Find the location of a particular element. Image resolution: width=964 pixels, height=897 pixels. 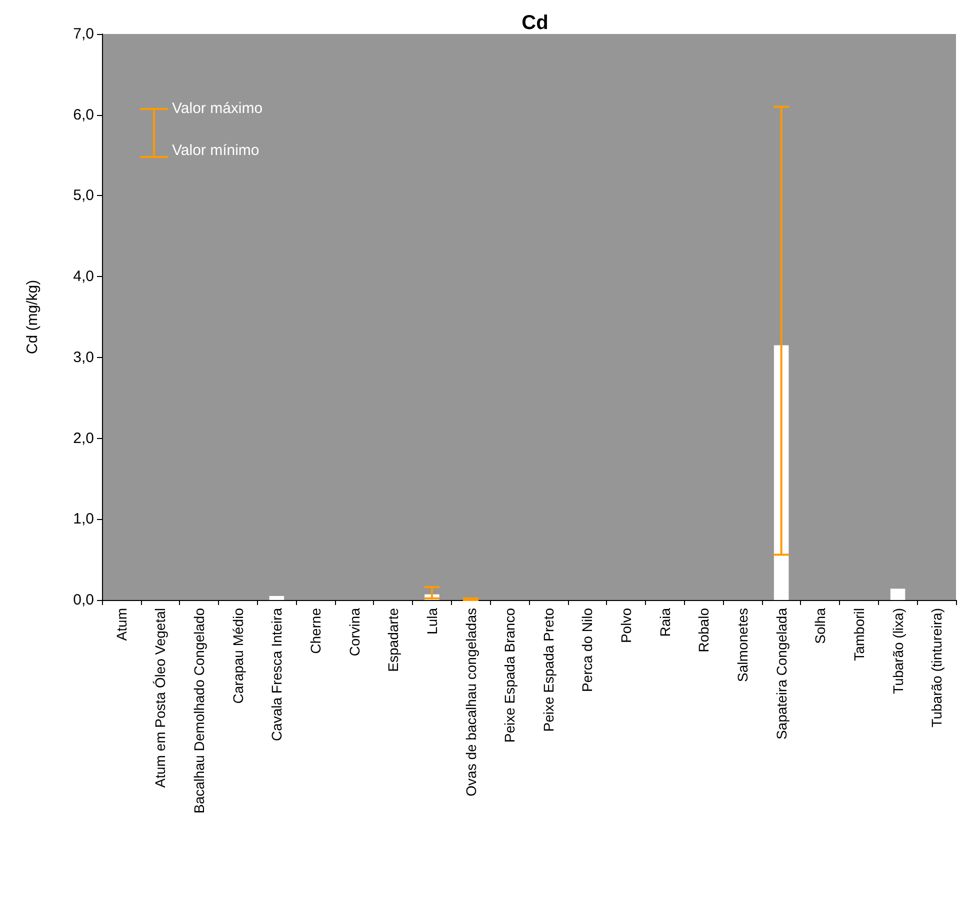

x-tick-label: Polvo is located at coordinates (626, 626).